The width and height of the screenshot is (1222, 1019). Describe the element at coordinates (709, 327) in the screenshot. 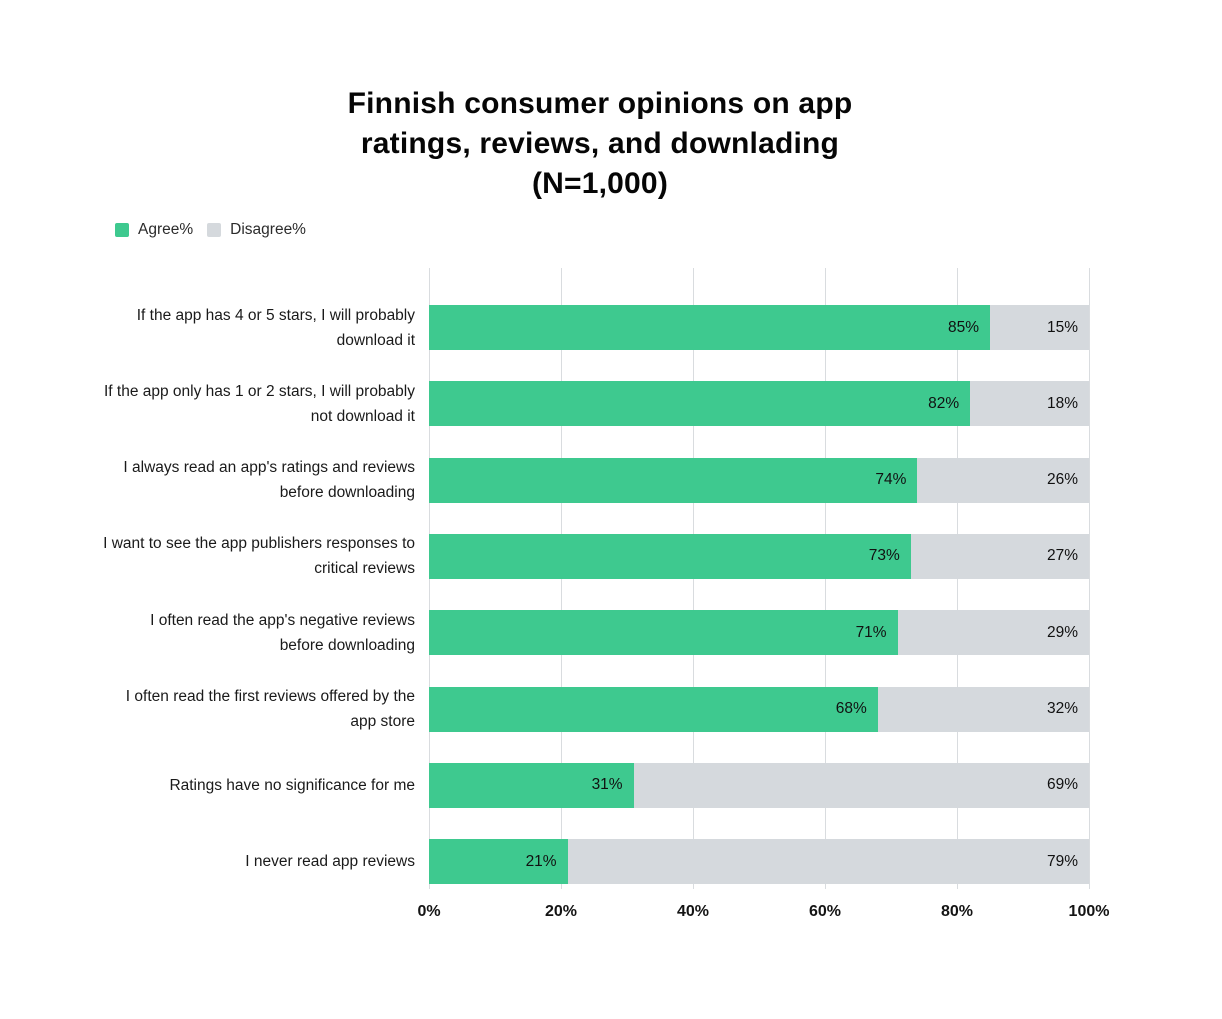

I see `agree-bar-segment: 85%` at that location.